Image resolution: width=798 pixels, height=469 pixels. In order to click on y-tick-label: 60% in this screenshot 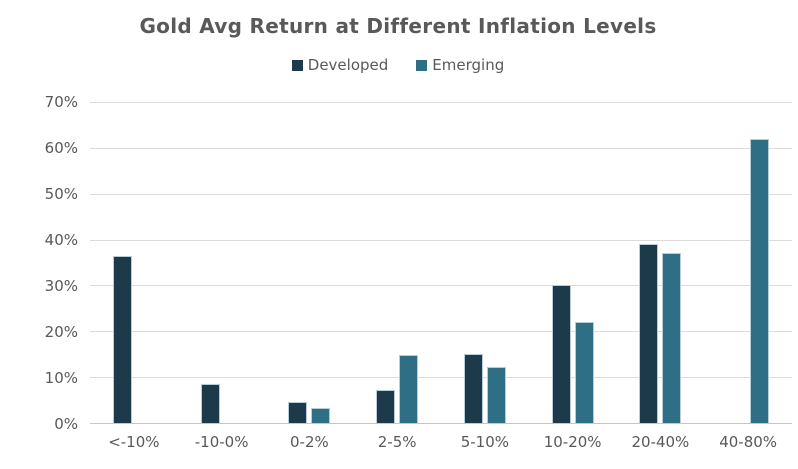, I will do `click(61, 148)`.